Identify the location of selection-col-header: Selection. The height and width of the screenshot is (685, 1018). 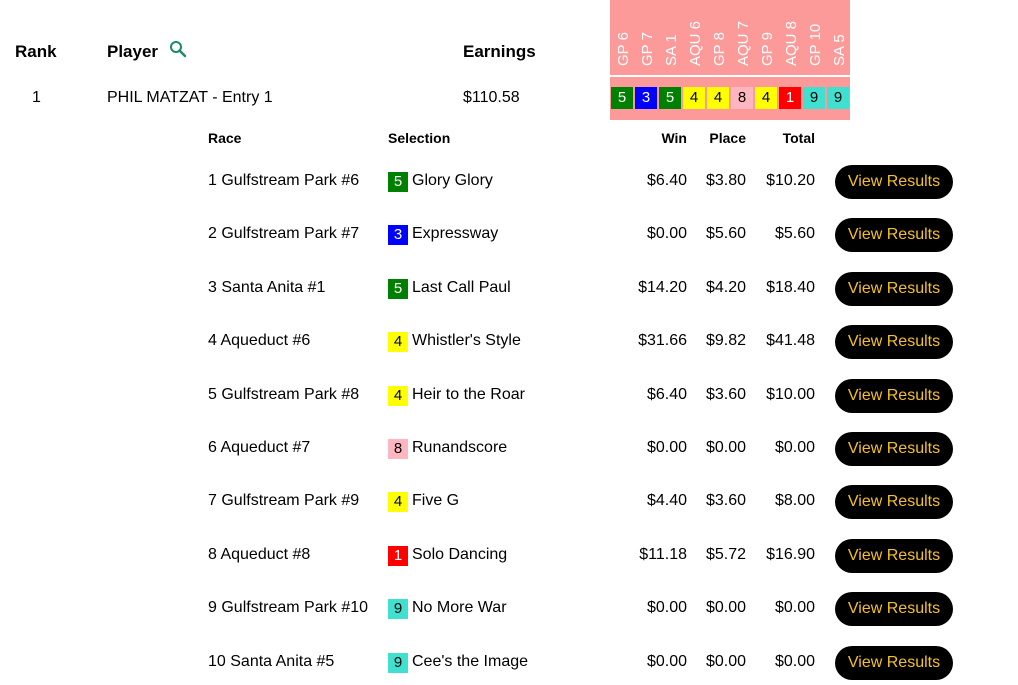
(419, 138).